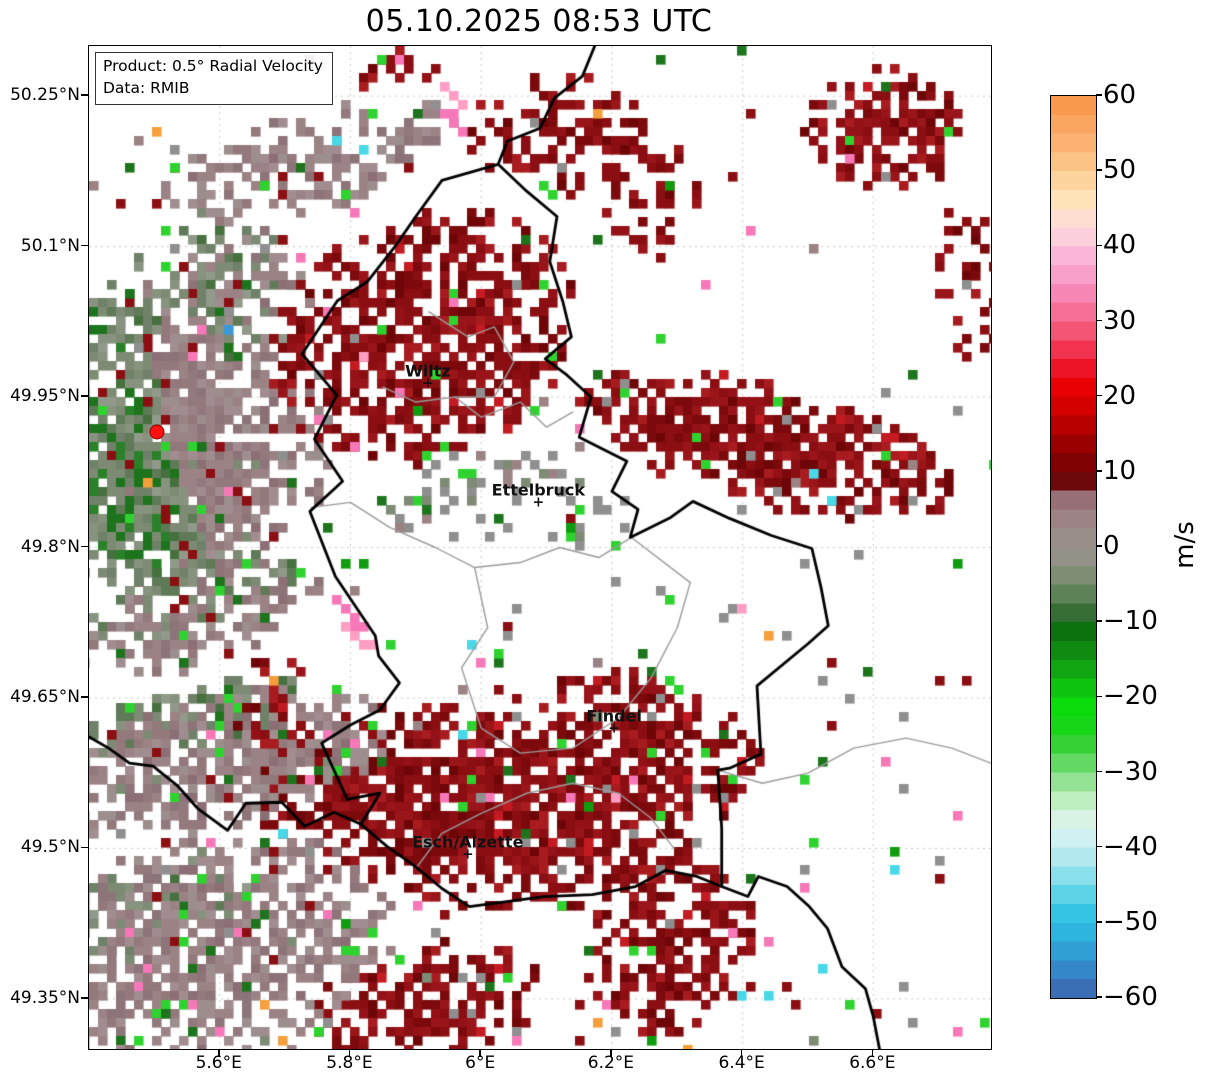 Image resolution: width=1207 pixels, height=1081 pixels. What do you see at coordinates (45, 396) in the screenshot?
I see `y-tick-label: 49.95°N` at bounding box center [45, 396].